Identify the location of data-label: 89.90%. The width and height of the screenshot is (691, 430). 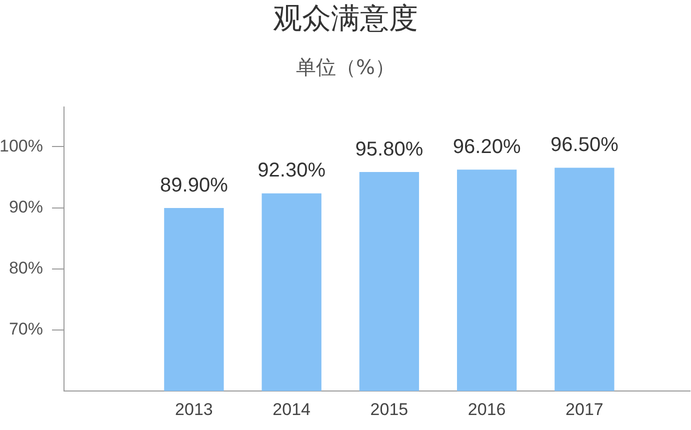
(194, 185).